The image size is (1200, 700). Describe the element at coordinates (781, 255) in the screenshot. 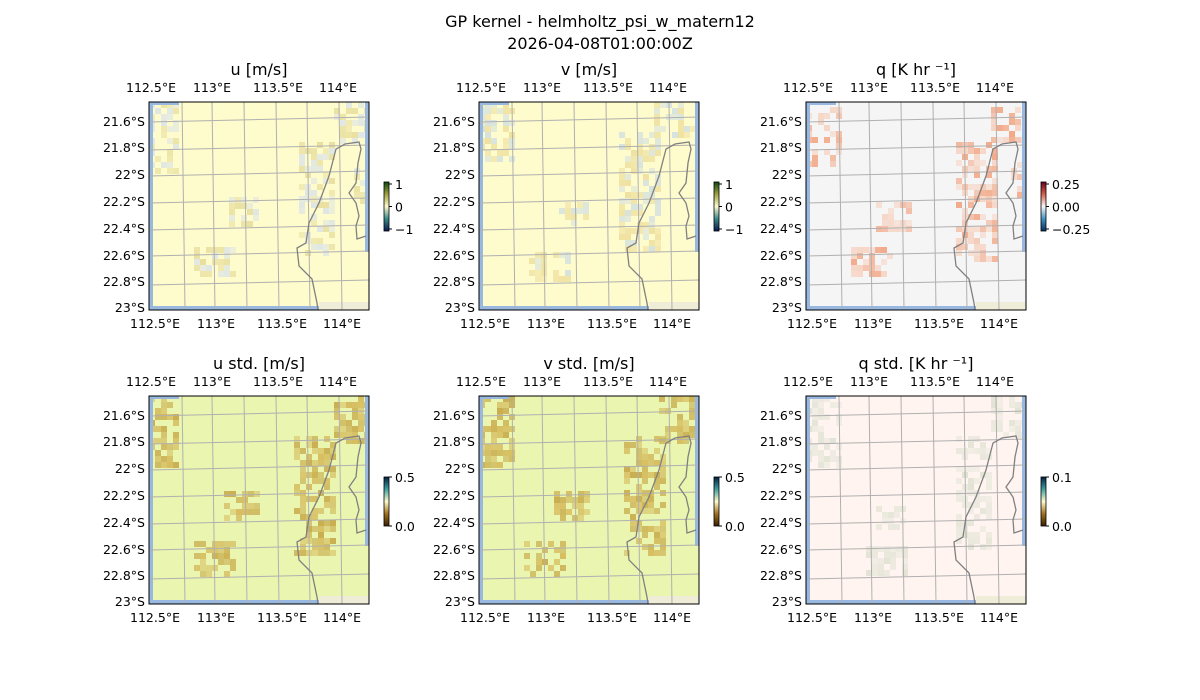

I see `y-tick-label: 22.6°S` at that location.